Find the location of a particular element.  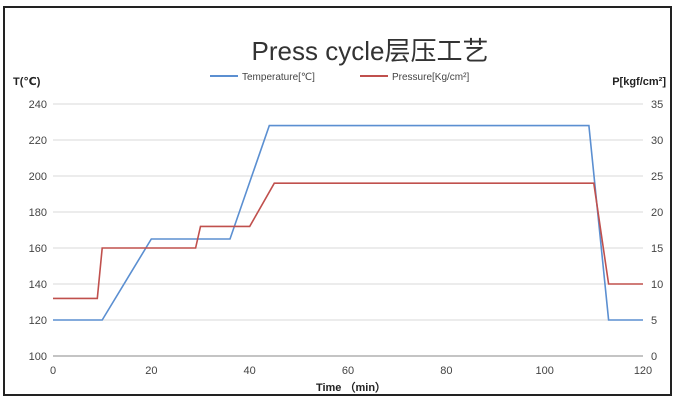

right-tick-label: 25 is located at coordinates (657, 177).